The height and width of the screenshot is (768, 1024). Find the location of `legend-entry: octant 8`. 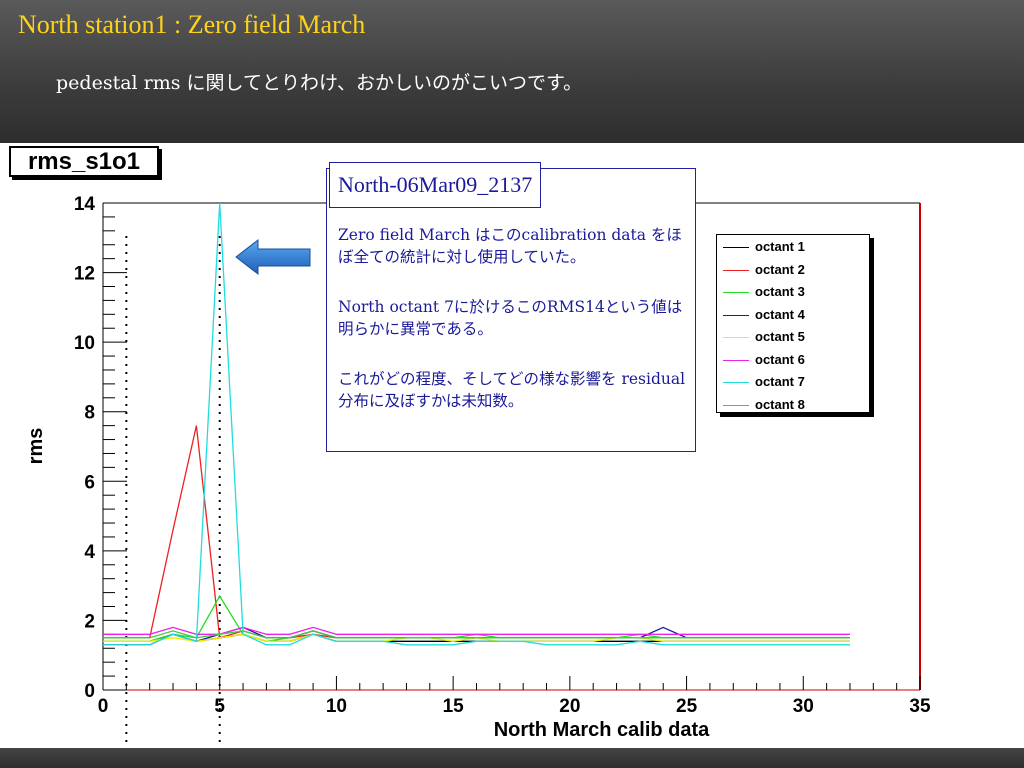

legend-entry: octant 8 is located at coordinates (794, 406).